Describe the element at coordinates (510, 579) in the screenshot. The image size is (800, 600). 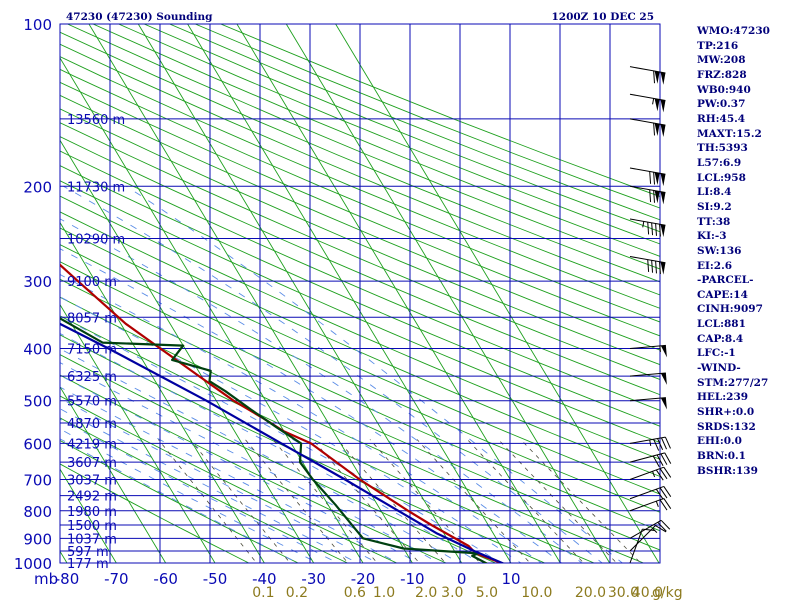
I see `temperature-tick-label: 10` at that location.